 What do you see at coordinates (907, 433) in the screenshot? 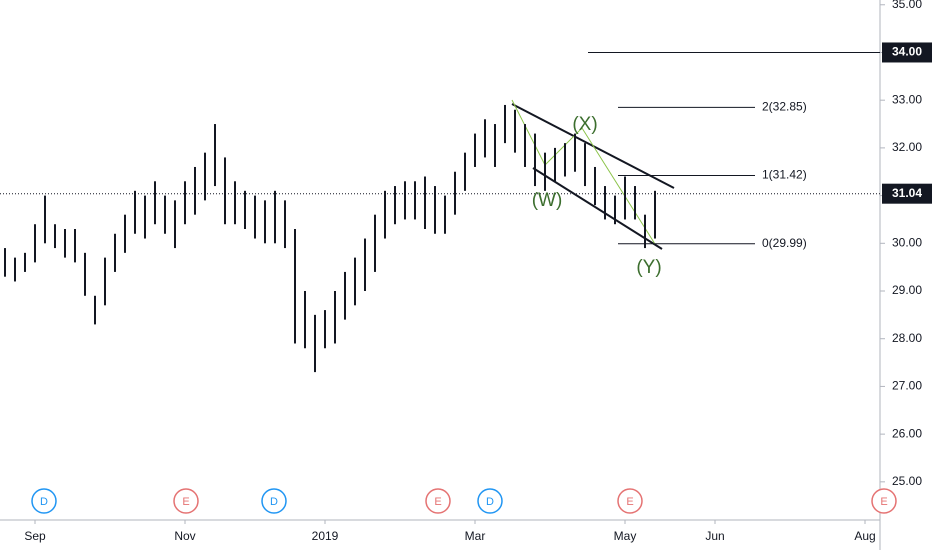
I see `y-tick-label: 26.00` at bounding box center [907, 433].